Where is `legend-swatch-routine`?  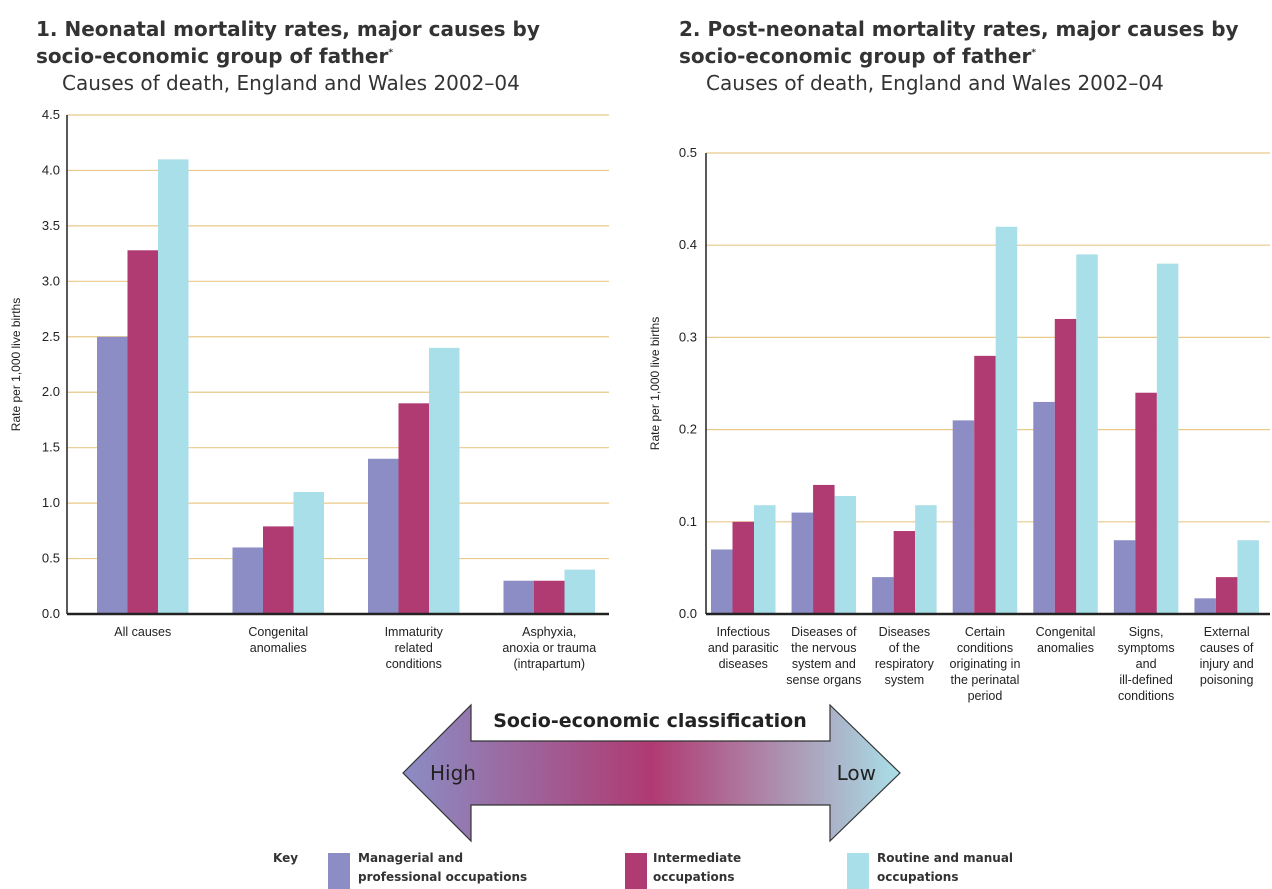 legend-swatch-routine is located at coordinates (858, 871).